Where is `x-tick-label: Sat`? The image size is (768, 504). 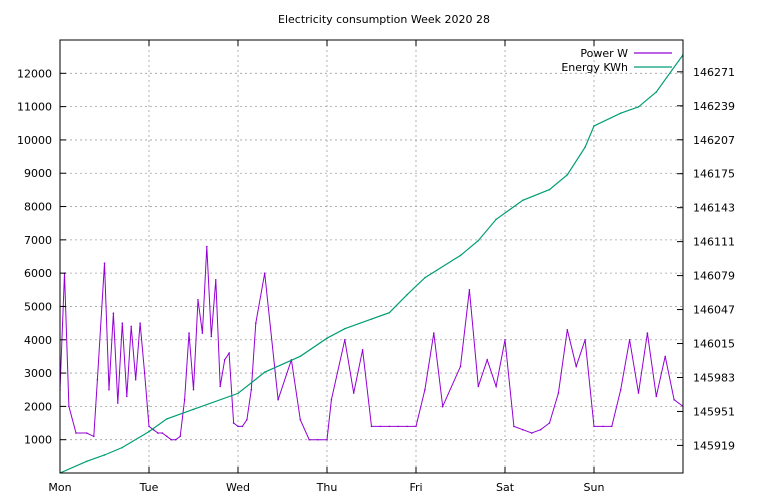 x-tick-label: Sat is located at coordinates (505, 487).